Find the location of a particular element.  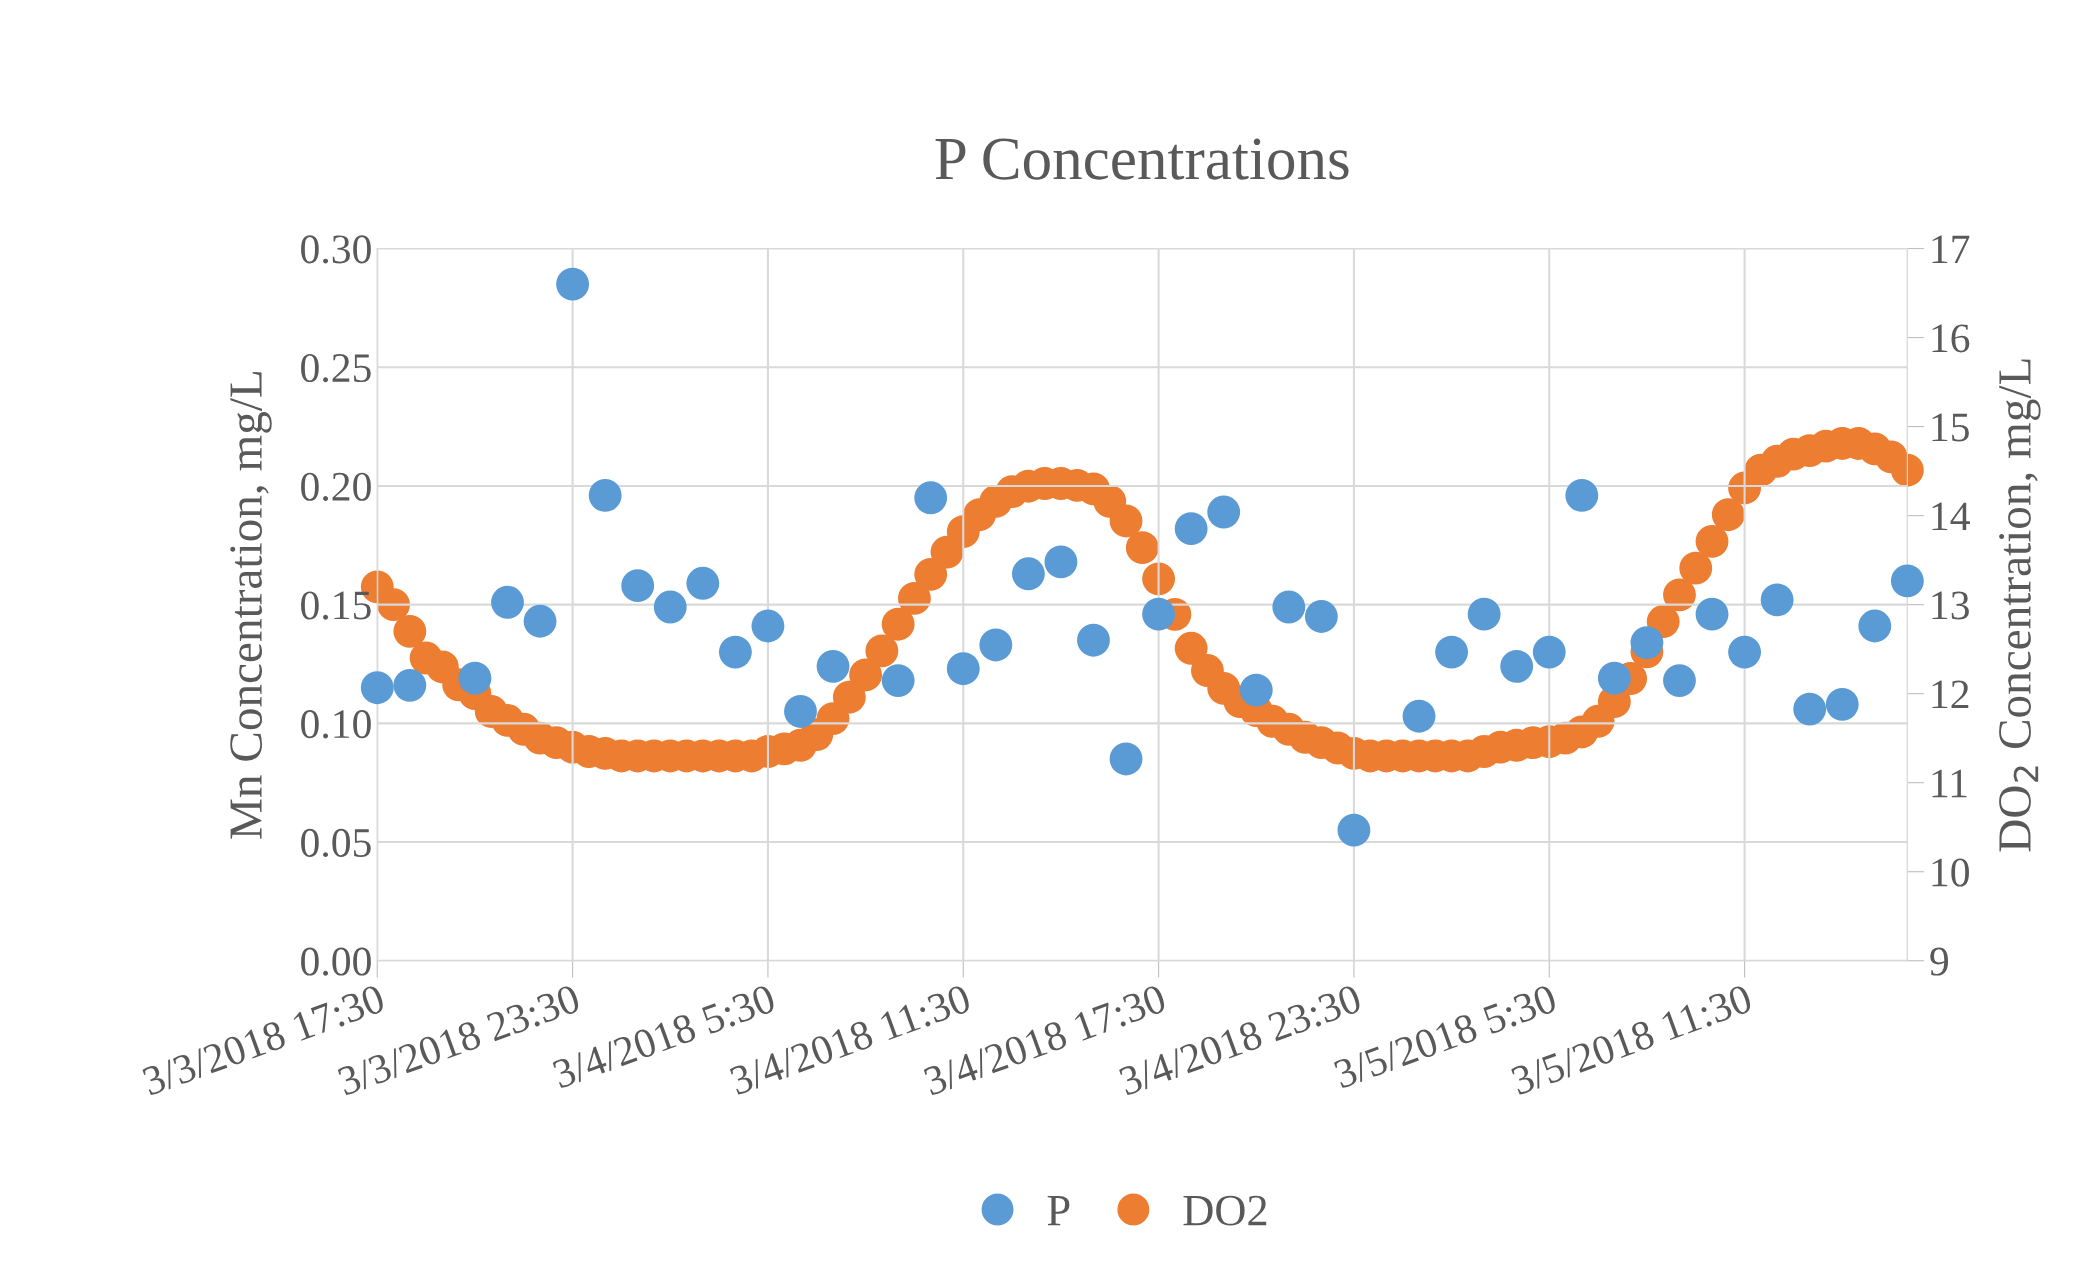

y2-axis-title: DO$_{2}$ Concentration, mg/L is located at coordinates (2020, 605).